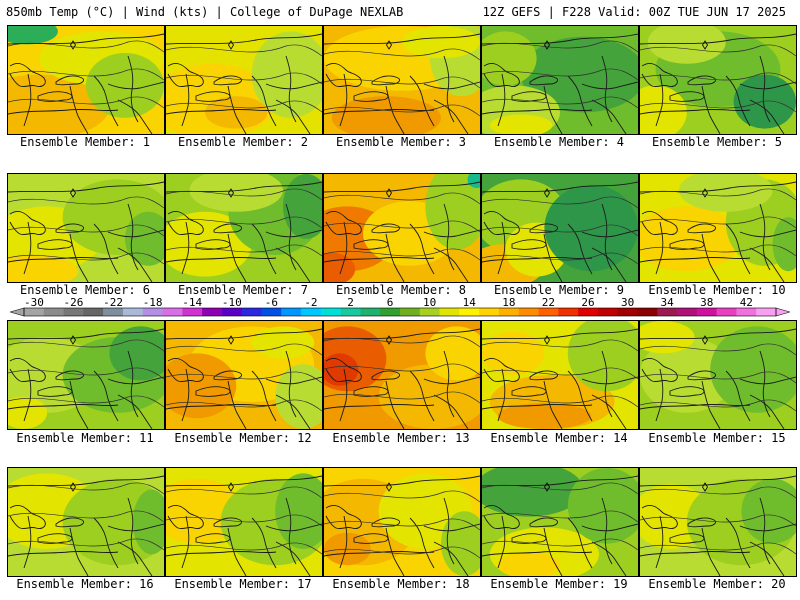 The width and height of the screenshot is (800, 600). What do you see at coordinates (400, 312) in the screenshot?
I see `colorbar-outline` at bounding box center [400, 312].